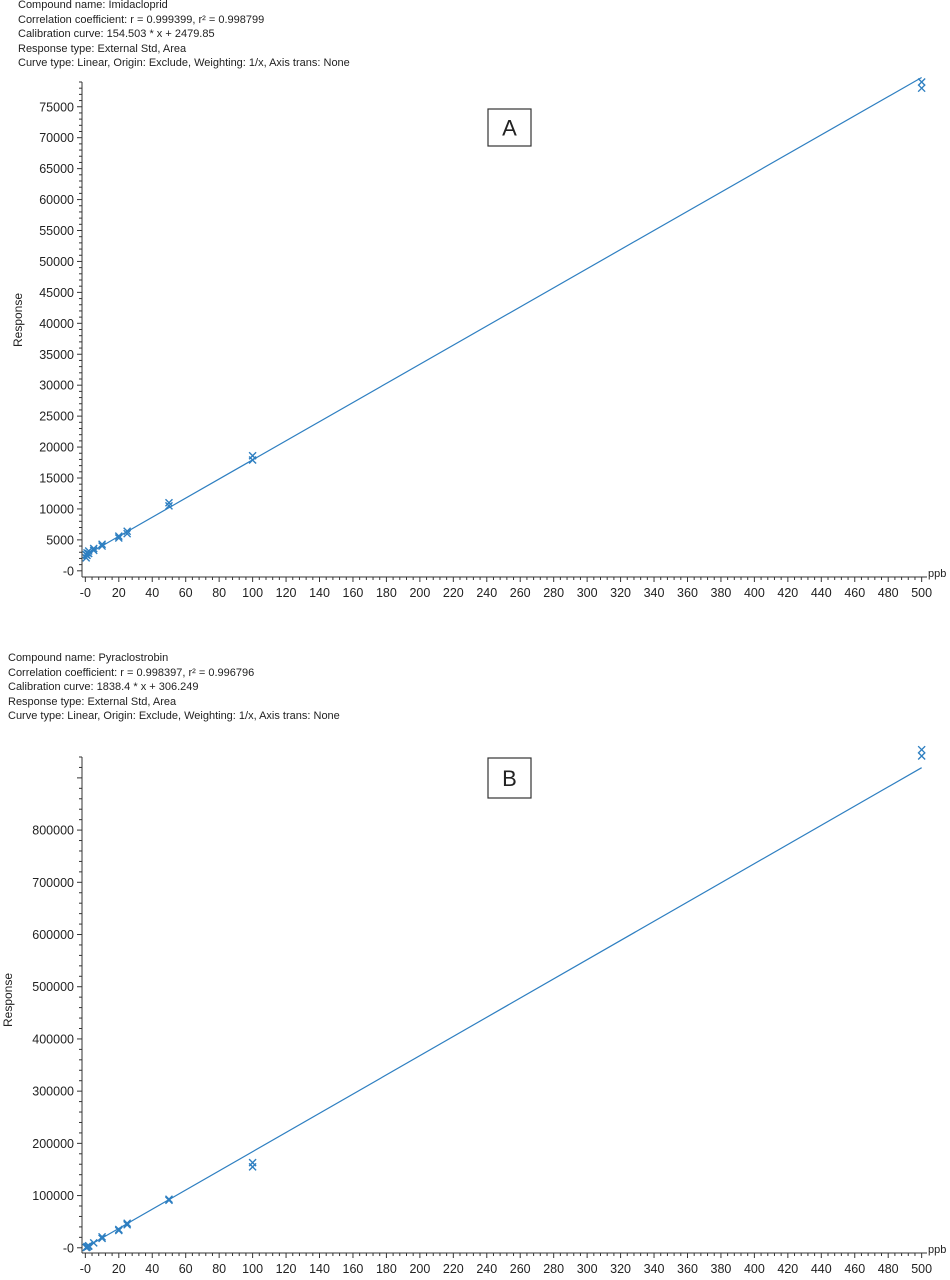  Describe the element at coordinates (252, 593) in the screenshot. I see `chart-a-x-tick-label: 100` at that location.